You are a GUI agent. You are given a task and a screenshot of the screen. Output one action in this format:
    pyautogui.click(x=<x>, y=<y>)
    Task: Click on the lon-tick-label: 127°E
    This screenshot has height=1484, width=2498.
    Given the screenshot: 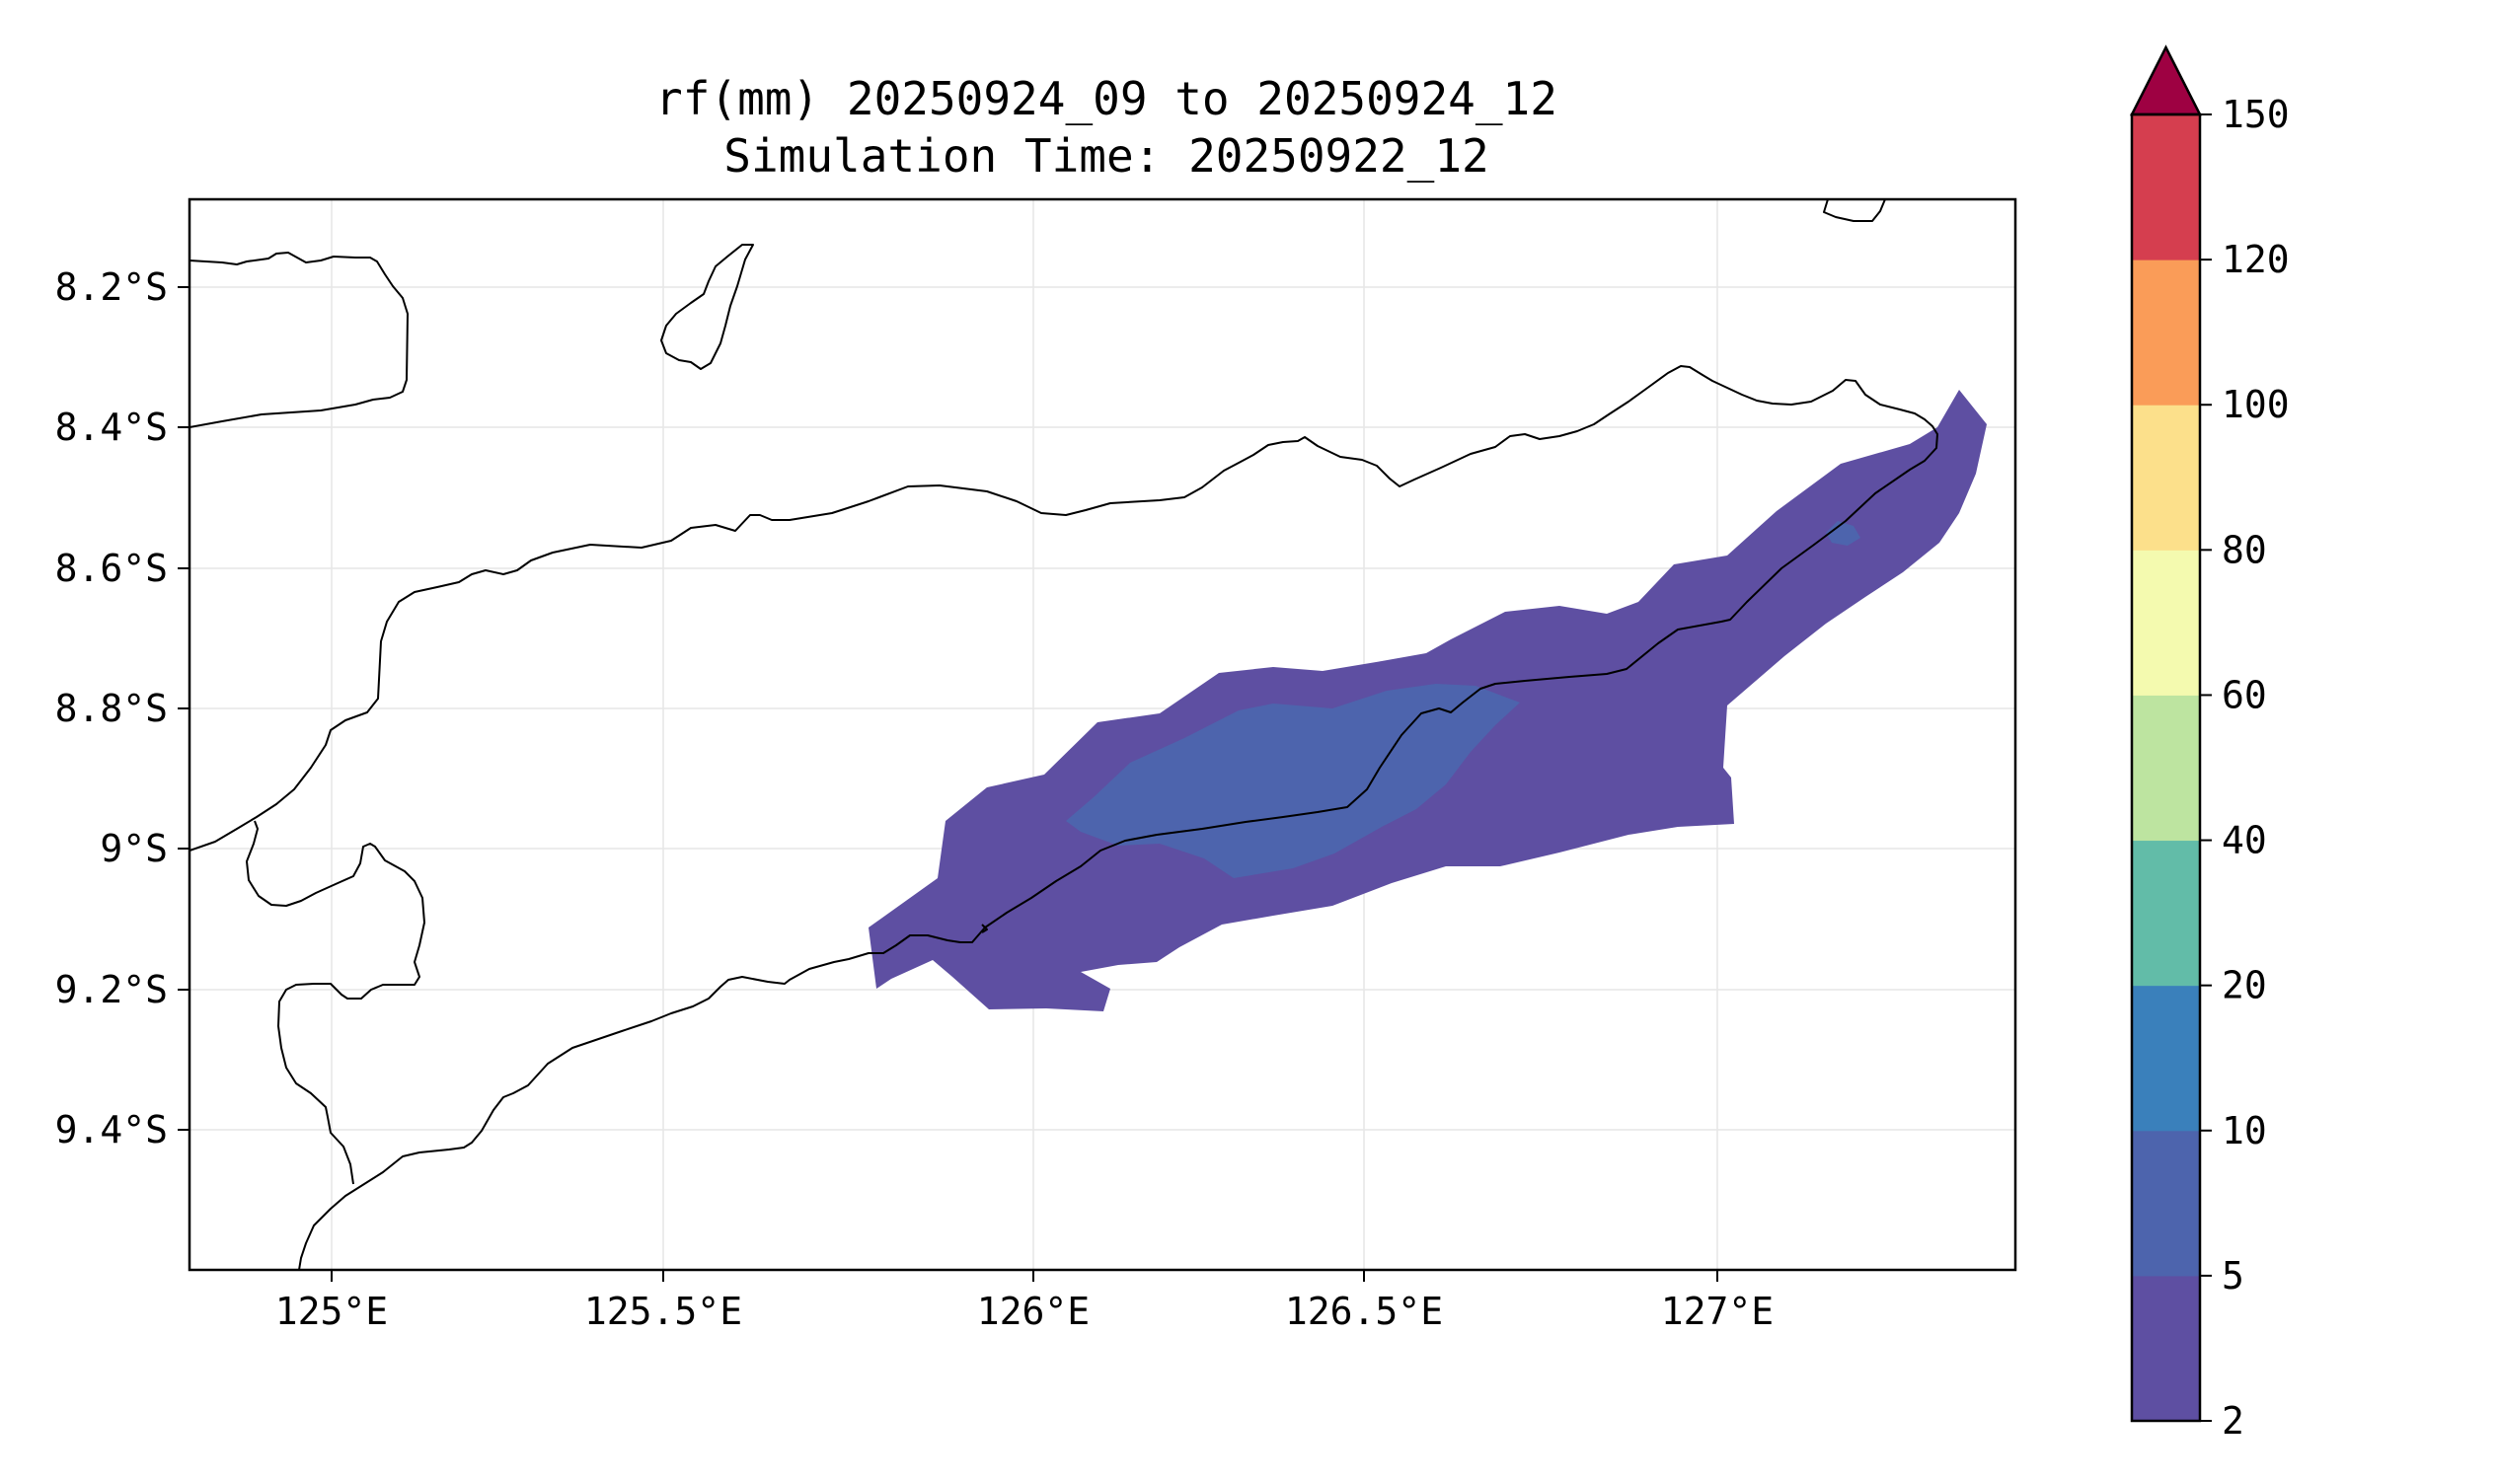 What is the action you would take?
    pyautogui.click(x=1717, y=1311)
    